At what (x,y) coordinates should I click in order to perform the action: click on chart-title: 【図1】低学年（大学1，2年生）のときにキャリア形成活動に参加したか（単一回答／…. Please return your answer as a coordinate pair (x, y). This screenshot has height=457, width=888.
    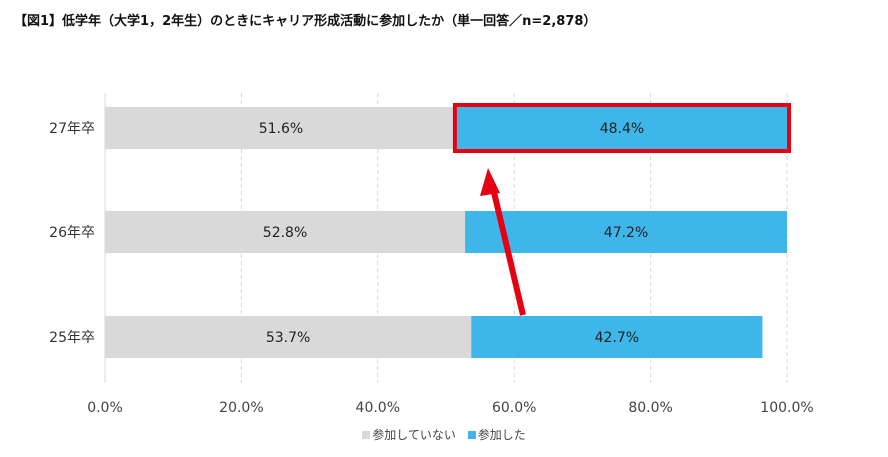
    Looking at the image, I should click on (305, 21).